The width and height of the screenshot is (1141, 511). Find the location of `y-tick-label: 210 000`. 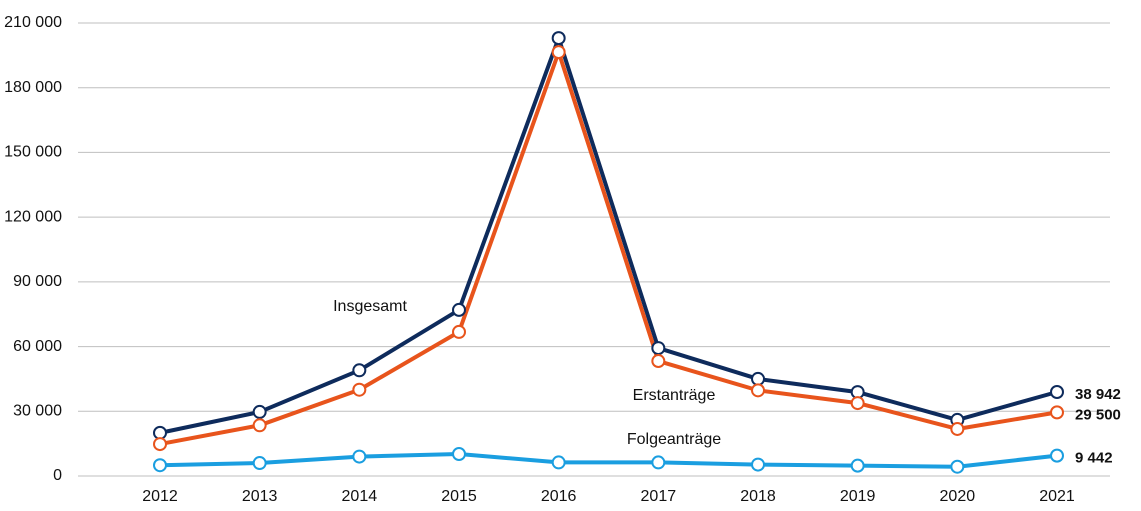

y-tick-label: 210 000 is located at coordinates (33, 22).